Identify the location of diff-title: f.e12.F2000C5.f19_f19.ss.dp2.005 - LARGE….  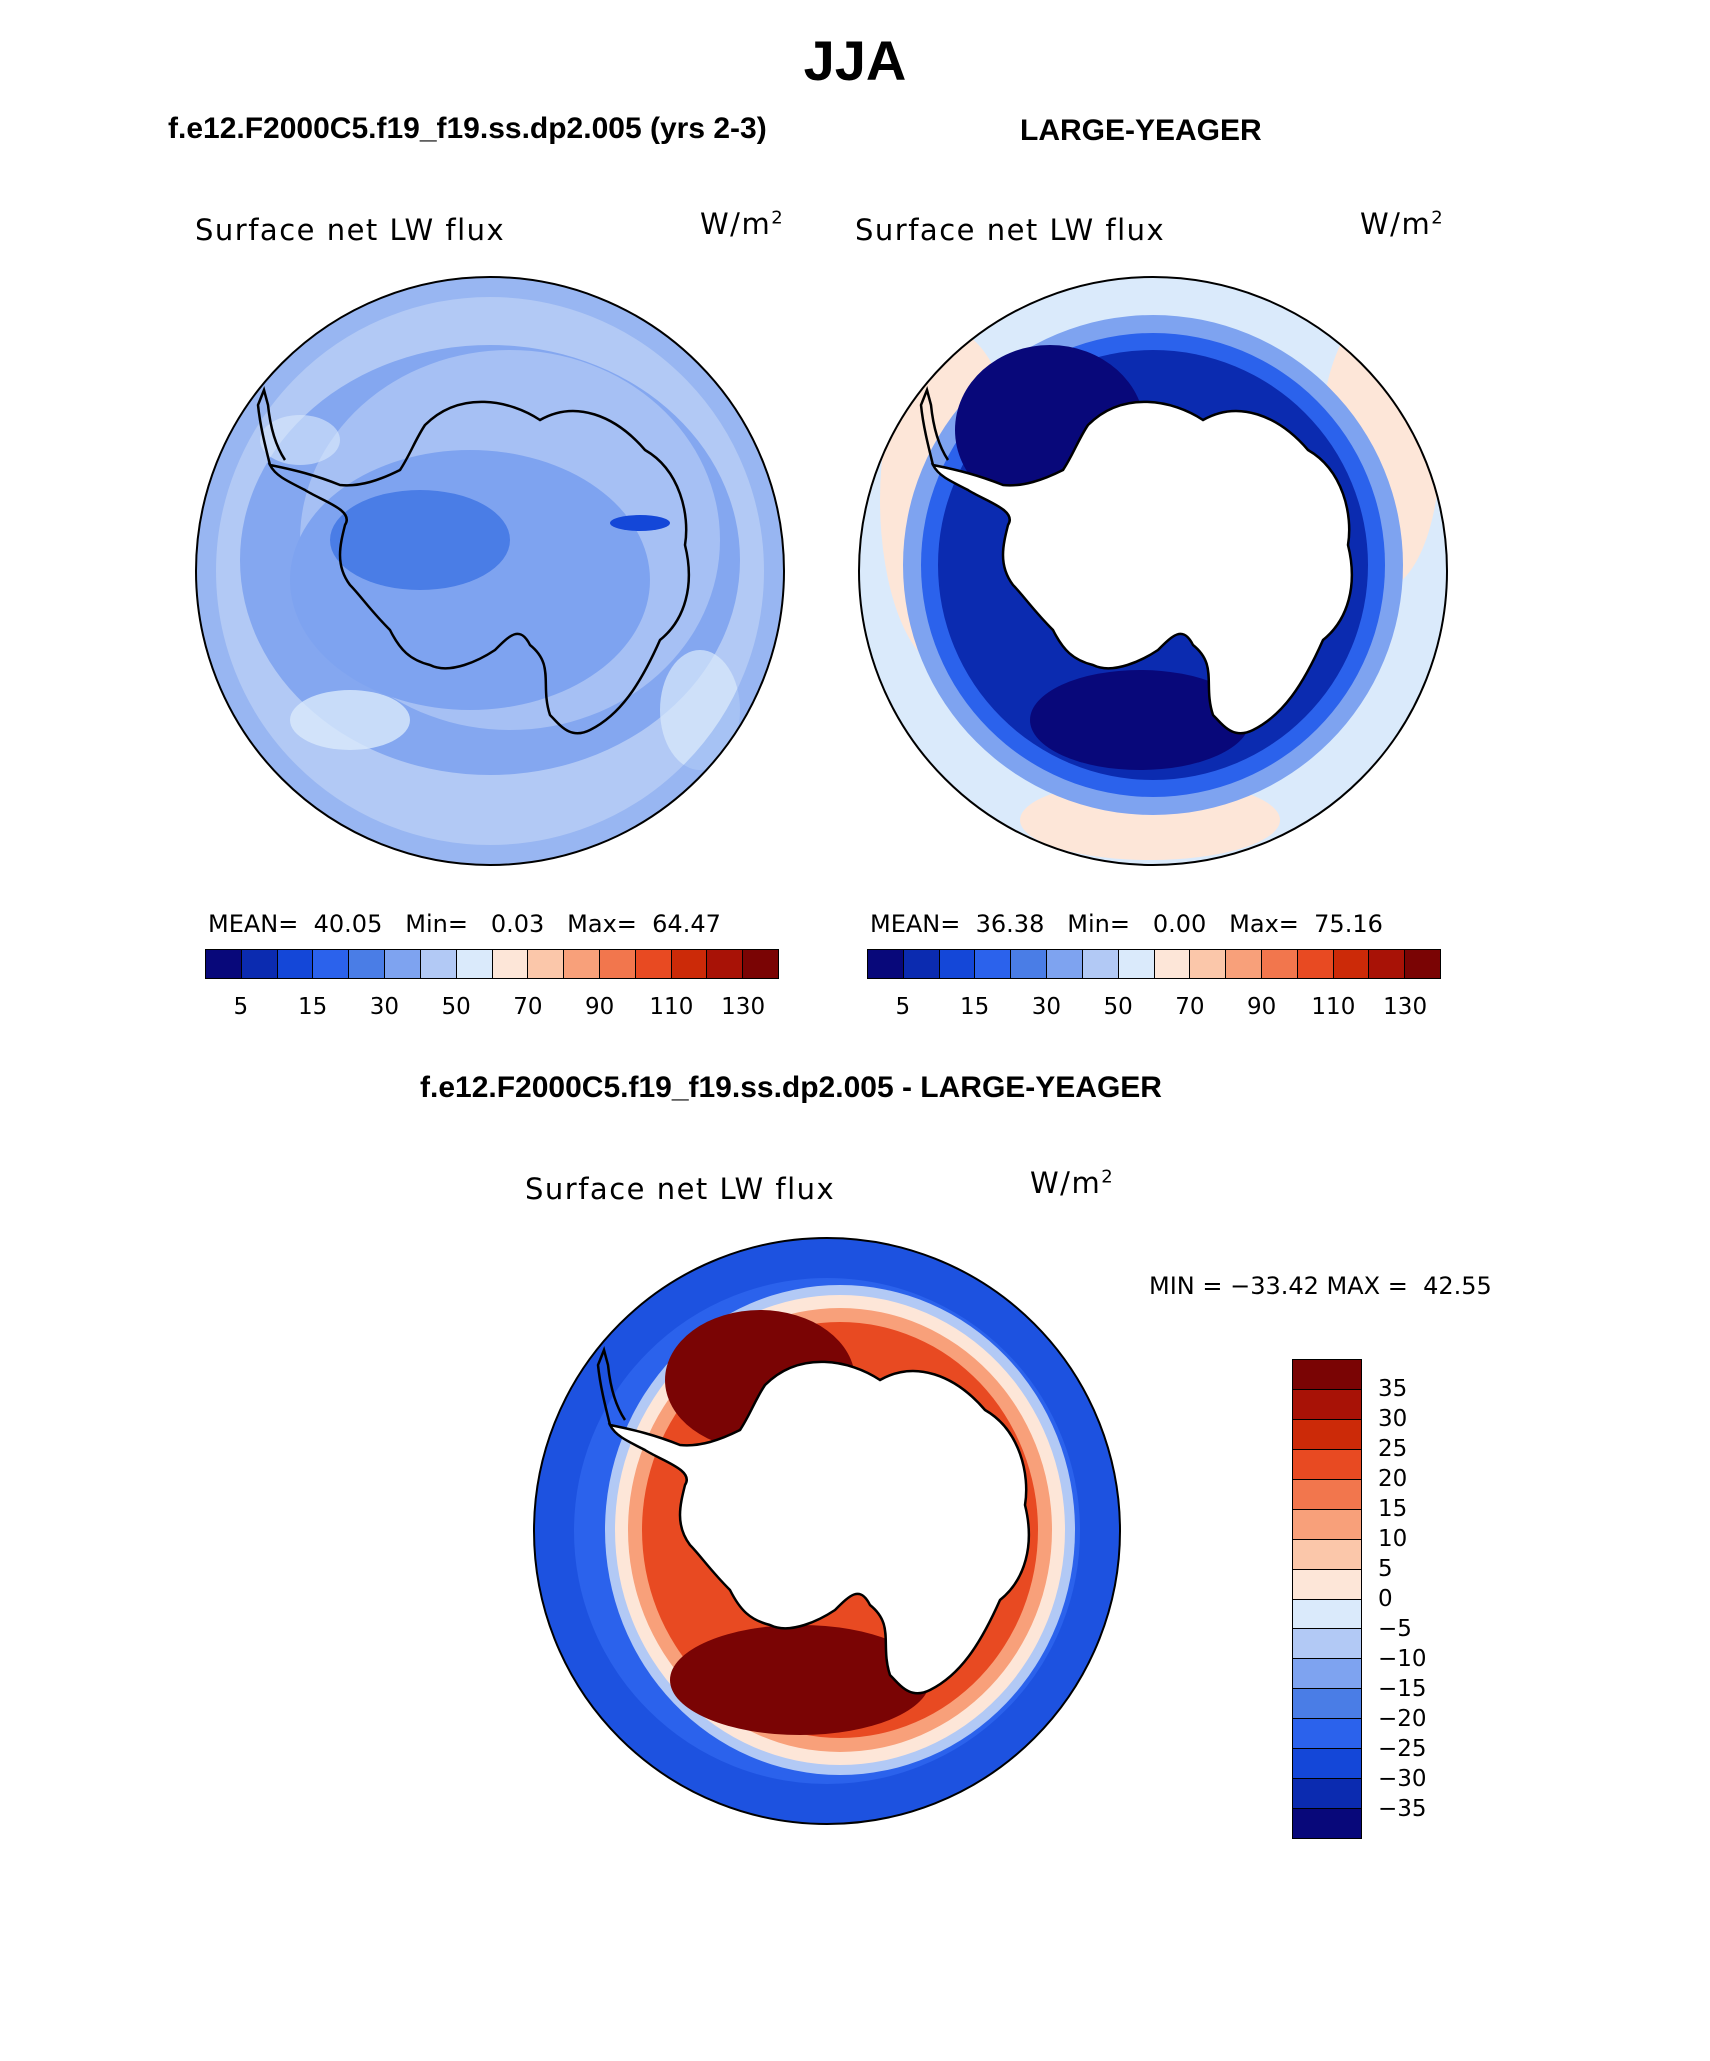
(791, 1087).